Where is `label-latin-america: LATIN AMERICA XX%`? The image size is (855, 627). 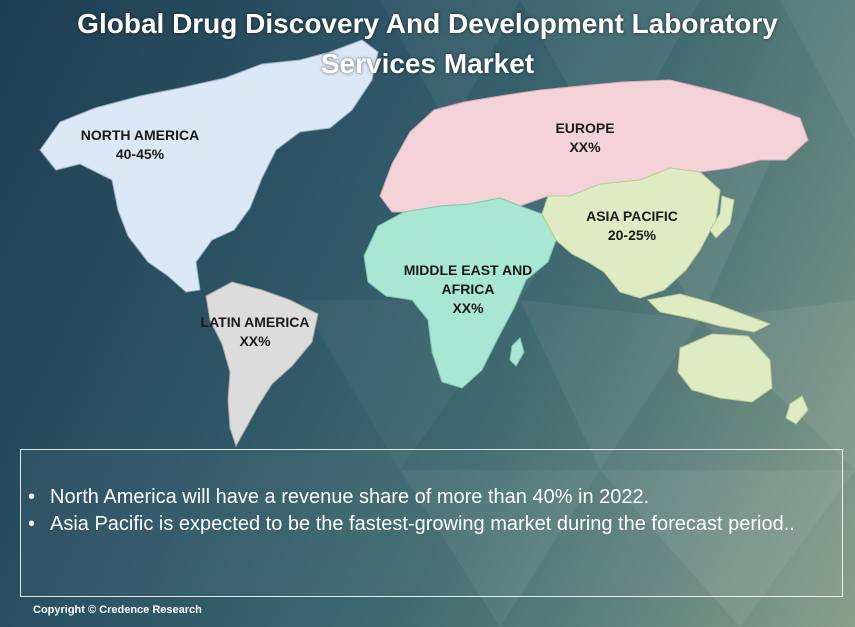 label-latin-america: LATIN AMERICA XX% is located at coordinates (255, 332).